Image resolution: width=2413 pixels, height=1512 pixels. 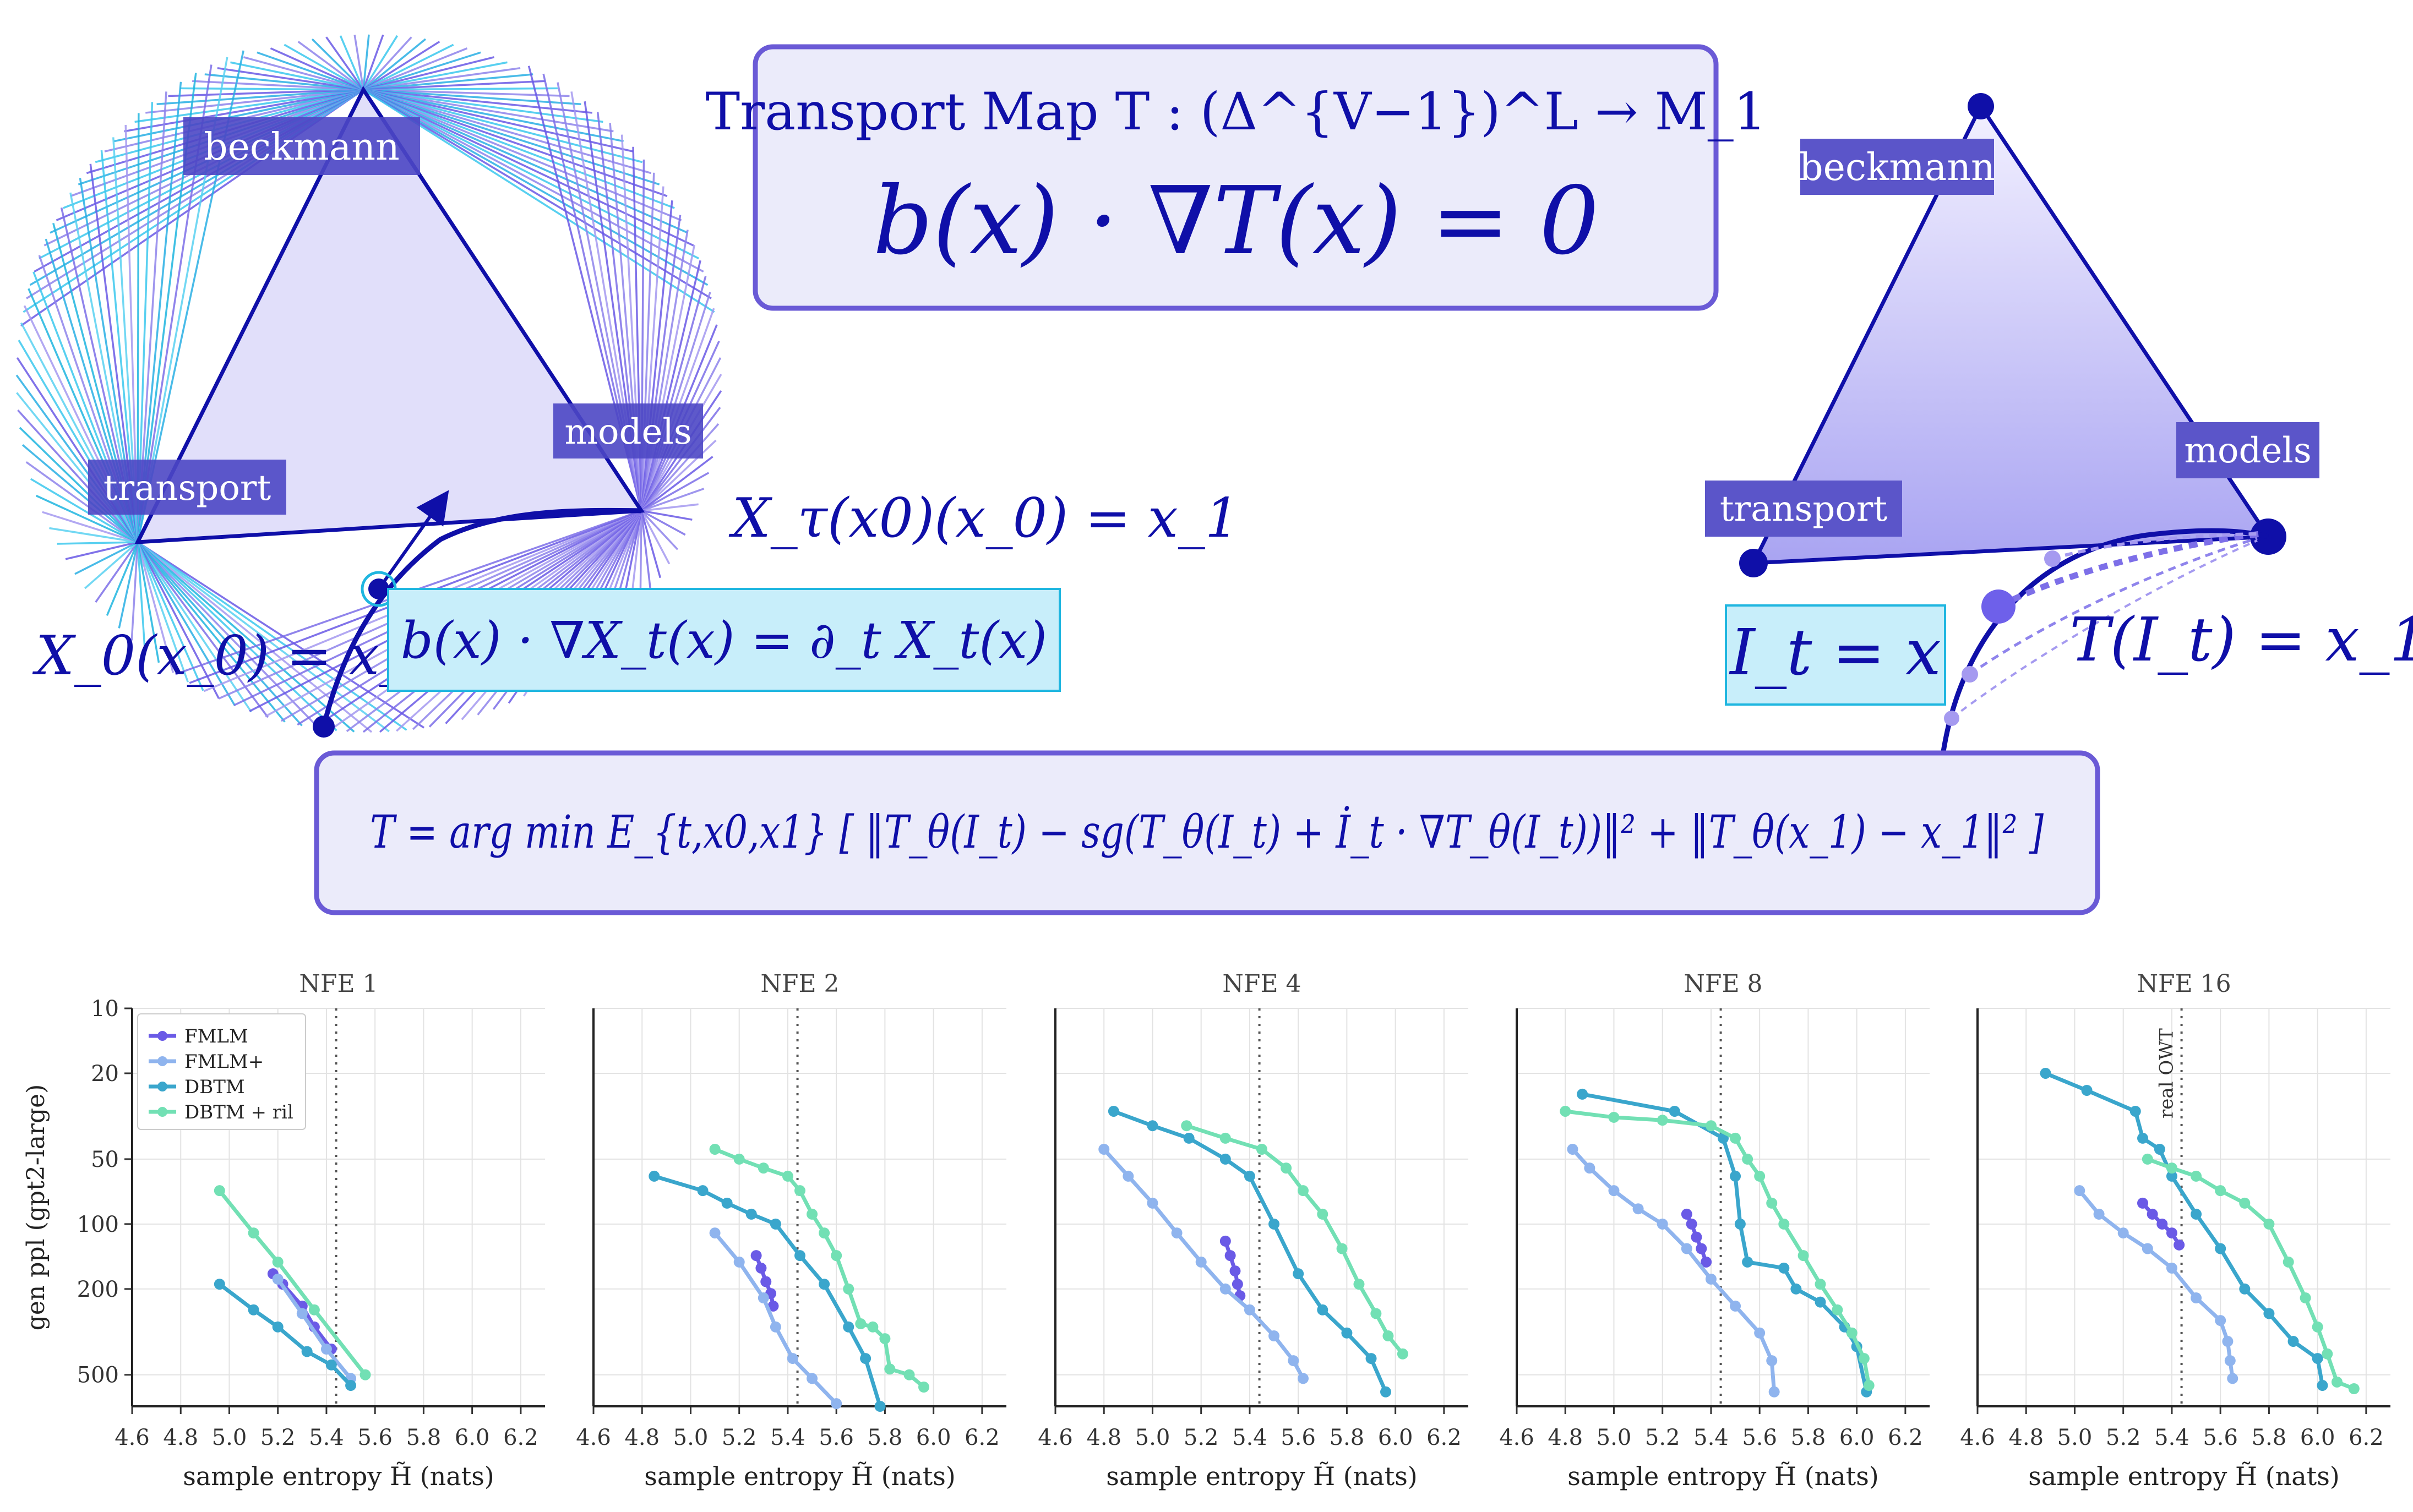 I want to click on map-label: T(I_t) = x_1, so click(x=2241, y=639).